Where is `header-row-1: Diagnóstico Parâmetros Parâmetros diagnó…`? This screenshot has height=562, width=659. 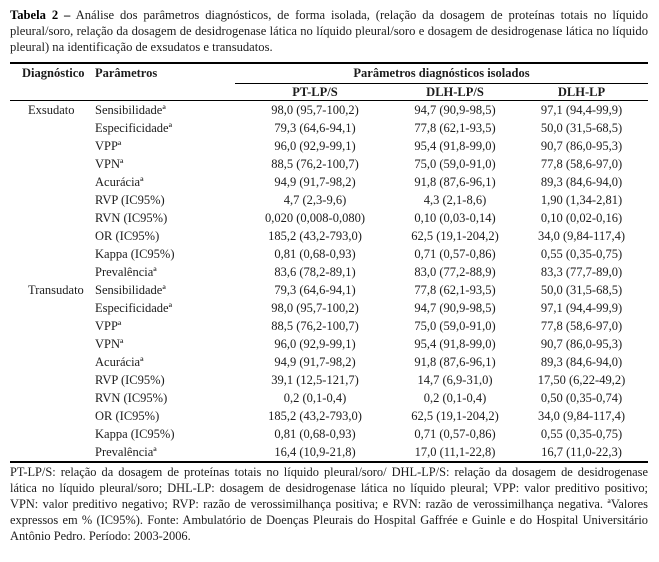 header-row-1: Diagnóstico Parâmetros Parâmetros diagnó… is located at coordinates (329, 82).